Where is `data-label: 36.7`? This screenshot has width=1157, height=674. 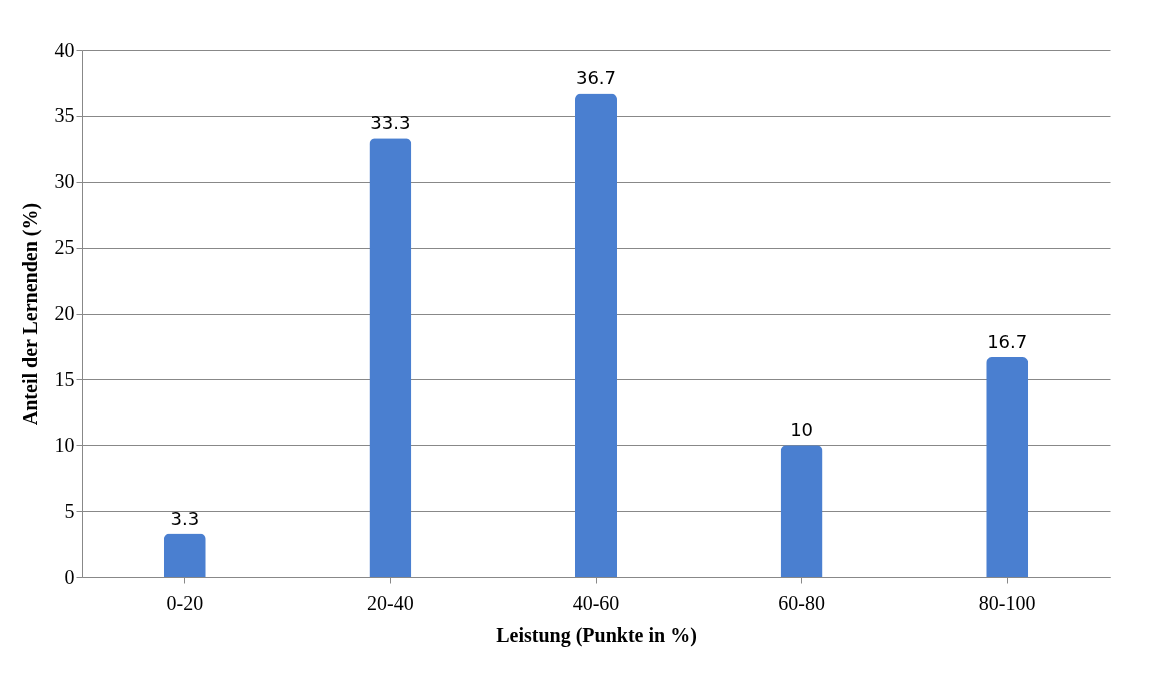
data-label: 36.7 is located at coordinates (596, 78).